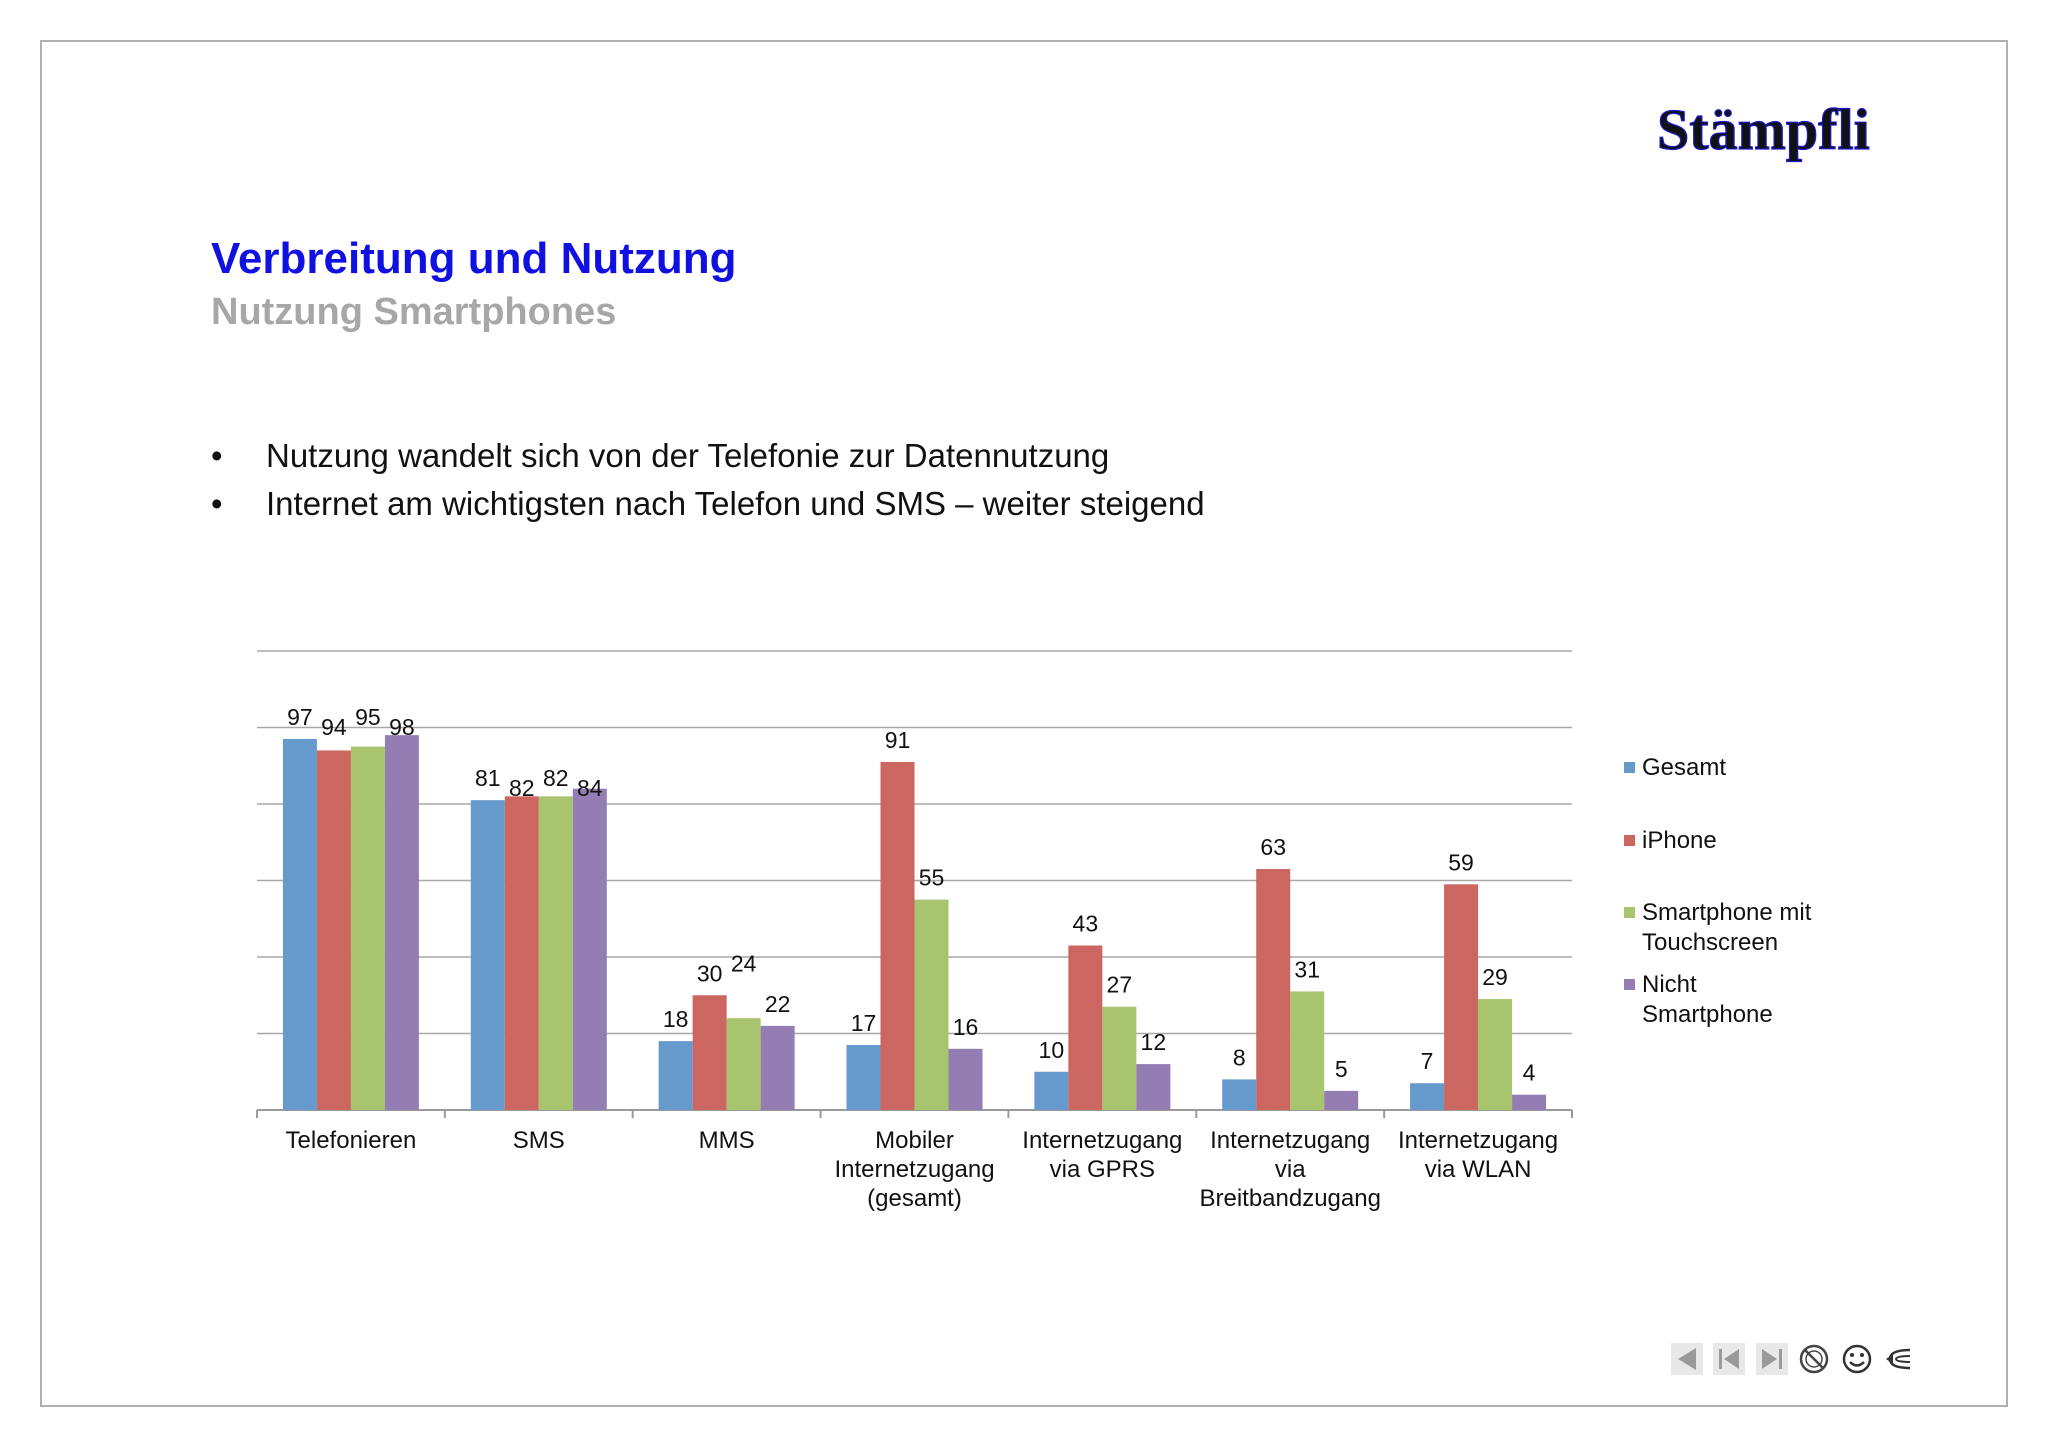 The width and height of the screenshot is (2048, 1447). Describe the element at coordinates (334, 727) in the screenshot. I see `data-label: 94` at that location.